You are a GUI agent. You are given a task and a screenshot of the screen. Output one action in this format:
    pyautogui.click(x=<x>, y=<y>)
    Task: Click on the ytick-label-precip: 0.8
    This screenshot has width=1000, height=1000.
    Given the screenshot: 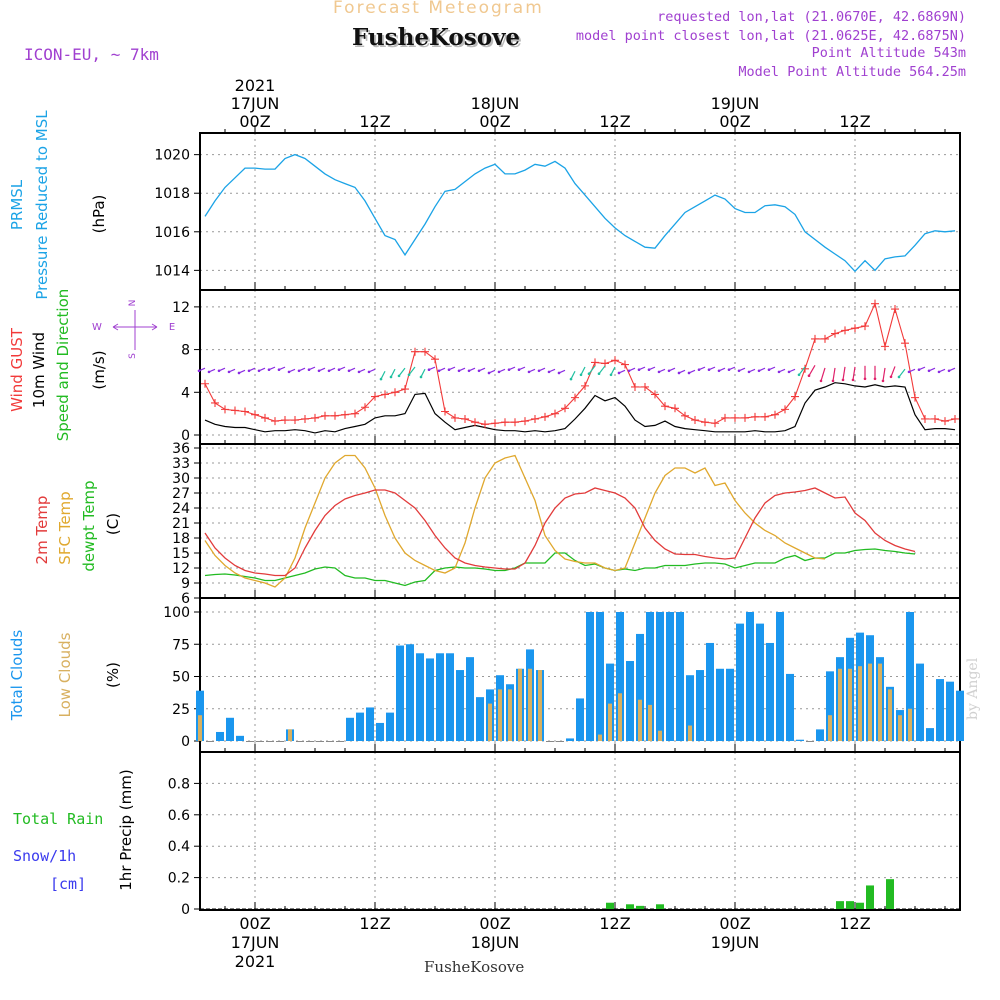 What is the action you would take?
    pyautogui.click(x=179, y=784)
    